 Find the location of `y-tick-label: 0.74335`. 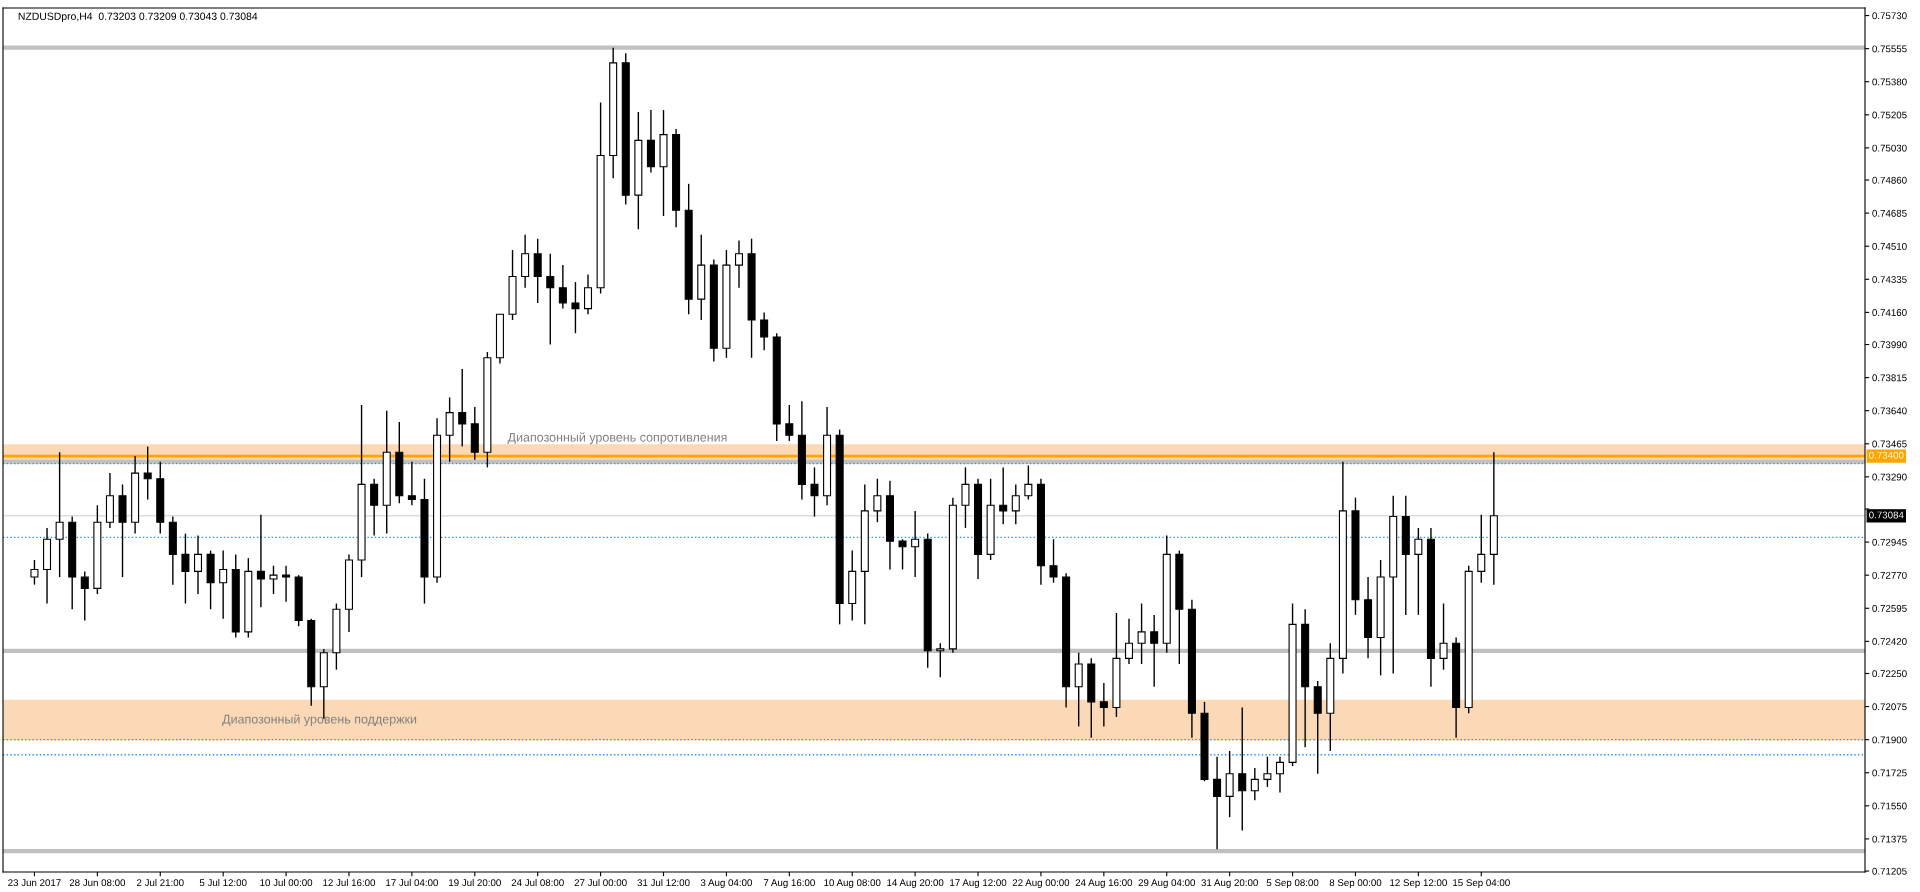

y-tick-label: 0.74335 is located at coordinates (1889, 279).